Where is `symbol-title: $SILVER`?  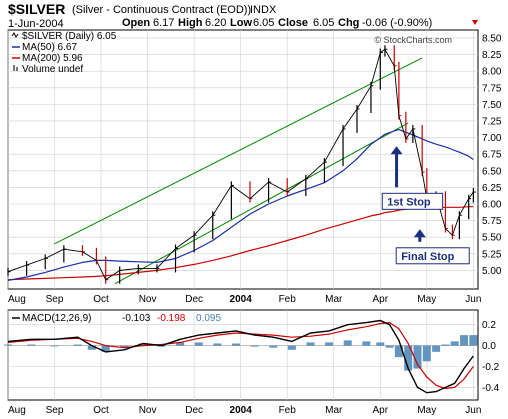
symbol-title: $SILVER is located at coordinates (36, 9).